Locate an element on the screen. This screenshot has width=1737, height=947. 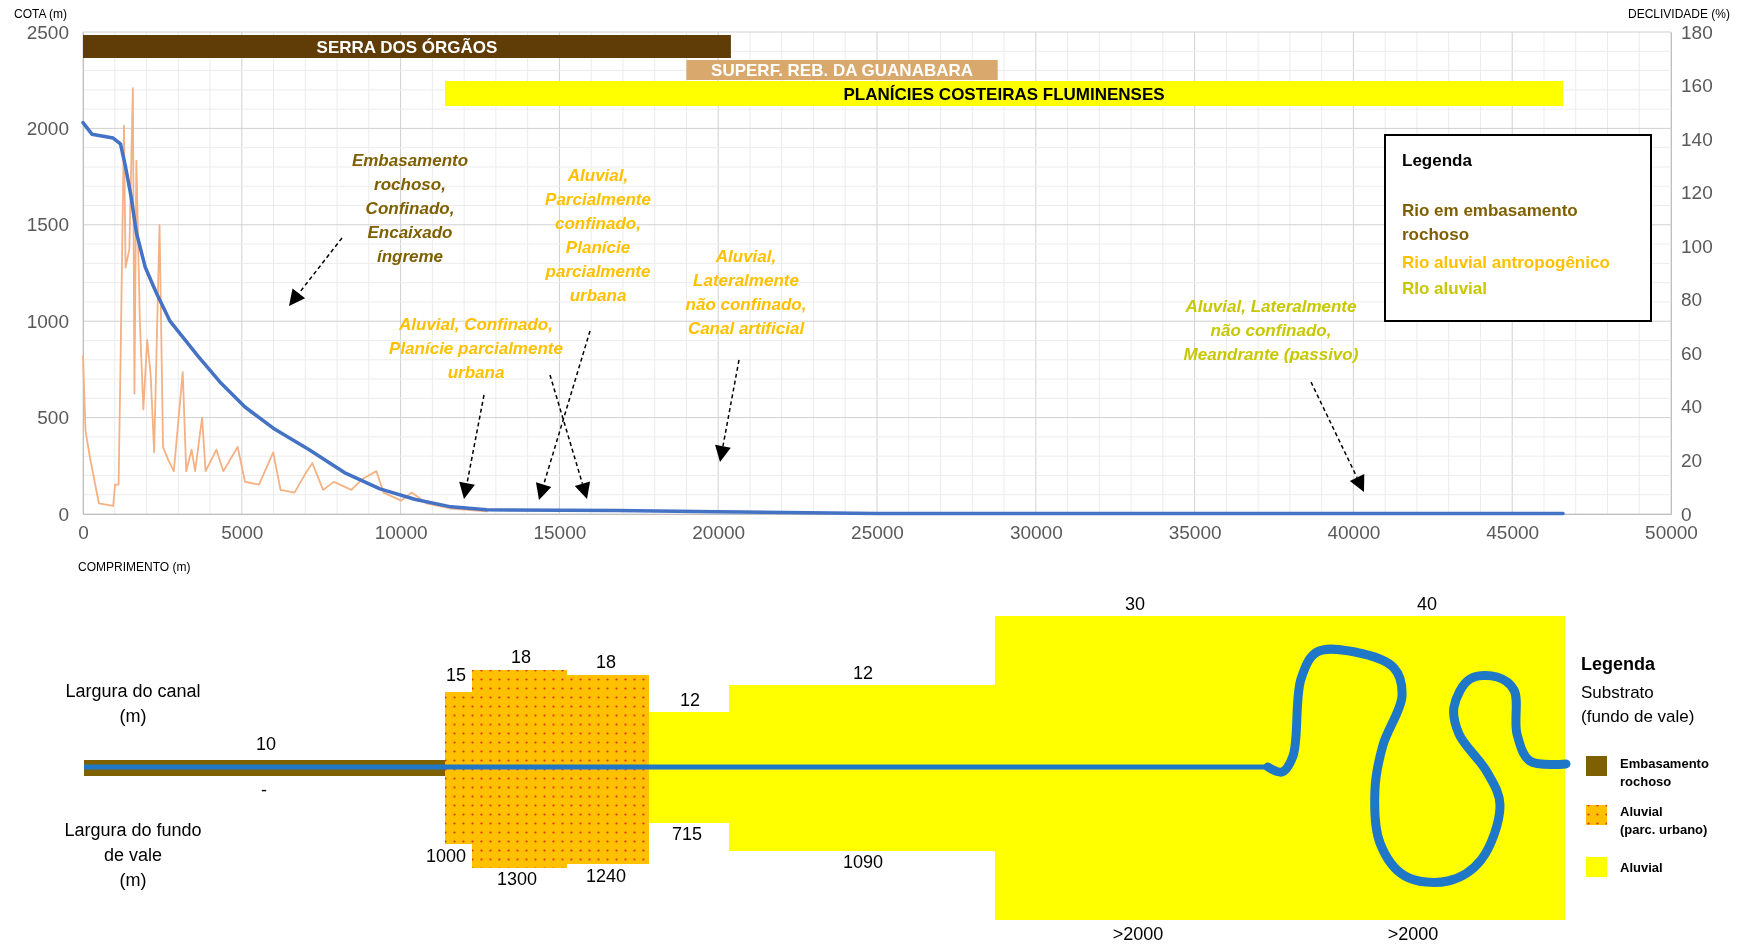
text: Largura do canal (m) is located at coordinates (133, 704).